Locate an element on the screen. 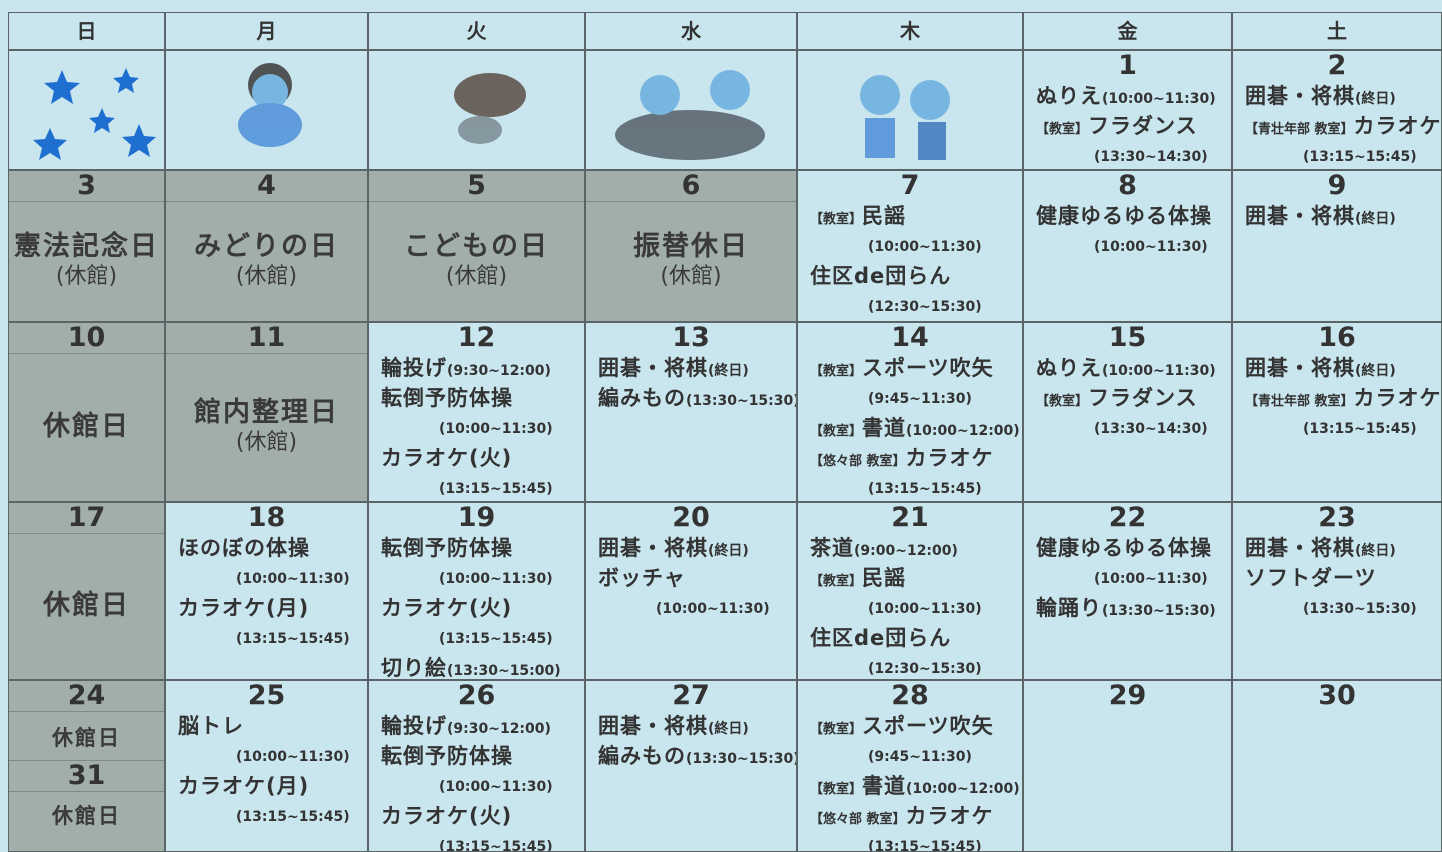 This screenshot has width=1442, height=852. activity-name: 書道 is located at coordinates (884, 428).